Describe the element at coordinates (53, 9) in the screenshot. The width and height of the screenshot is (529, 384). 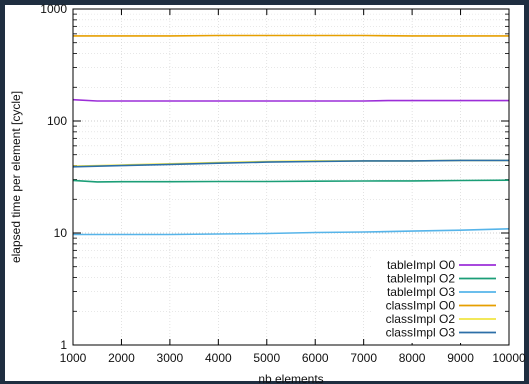
I see `y-tick-label: 1000` at that location.